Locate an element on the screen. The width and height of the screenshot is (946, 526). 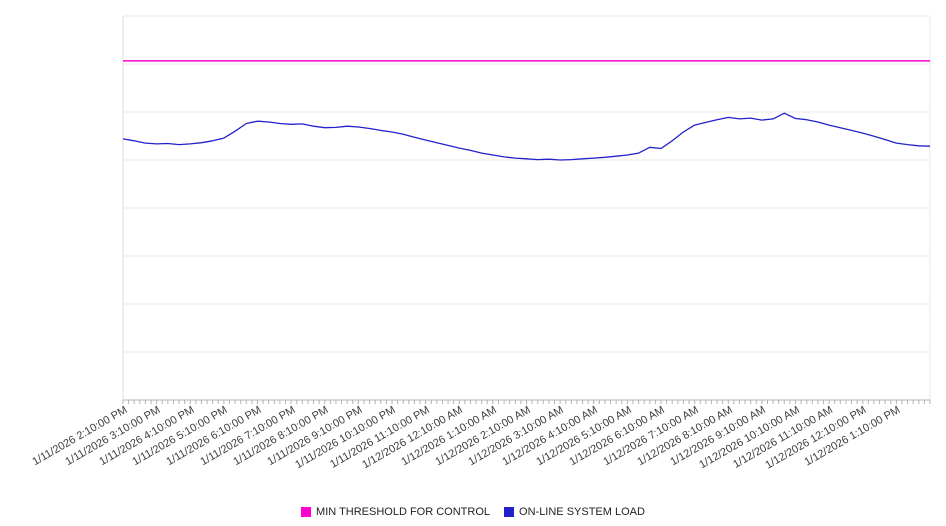
load-line is located at coordinates (526, 136).